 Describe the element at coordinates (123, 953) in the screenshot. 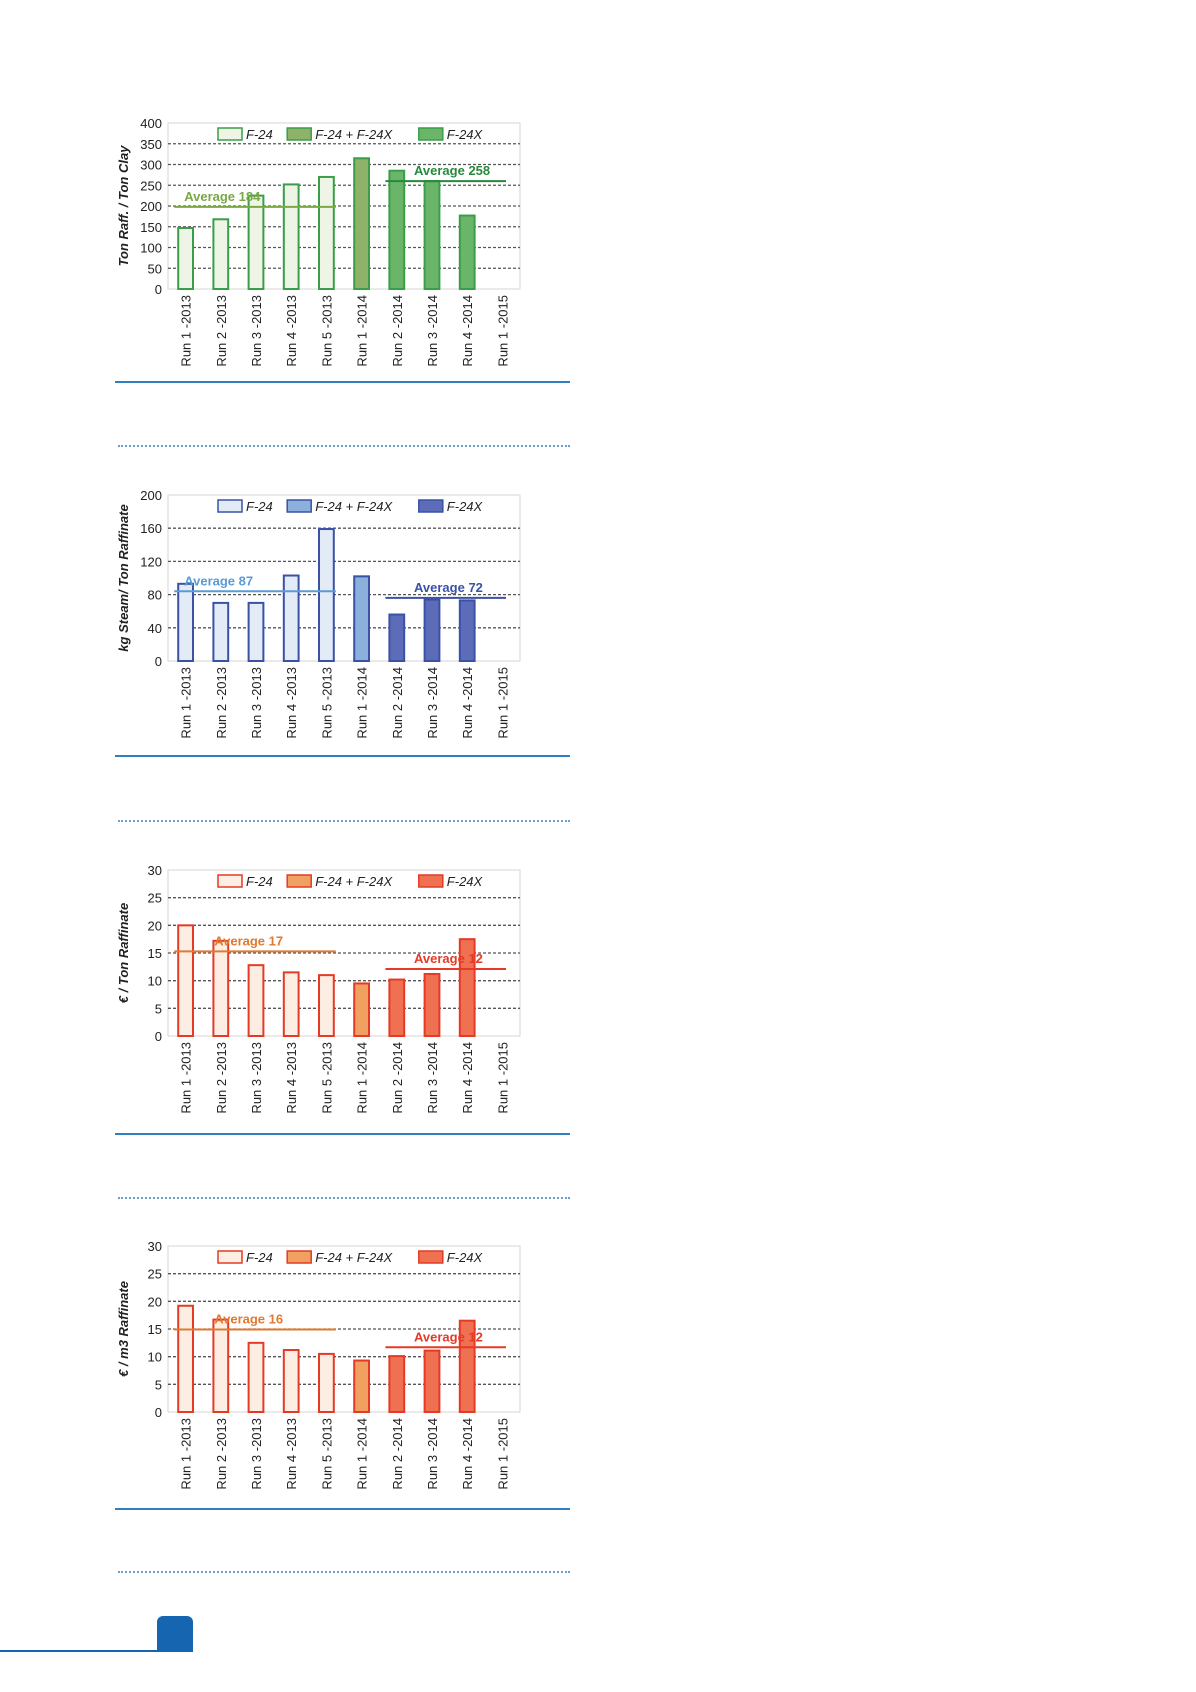

I see `y-axis-label: € / Ton Raffinate` at that location.